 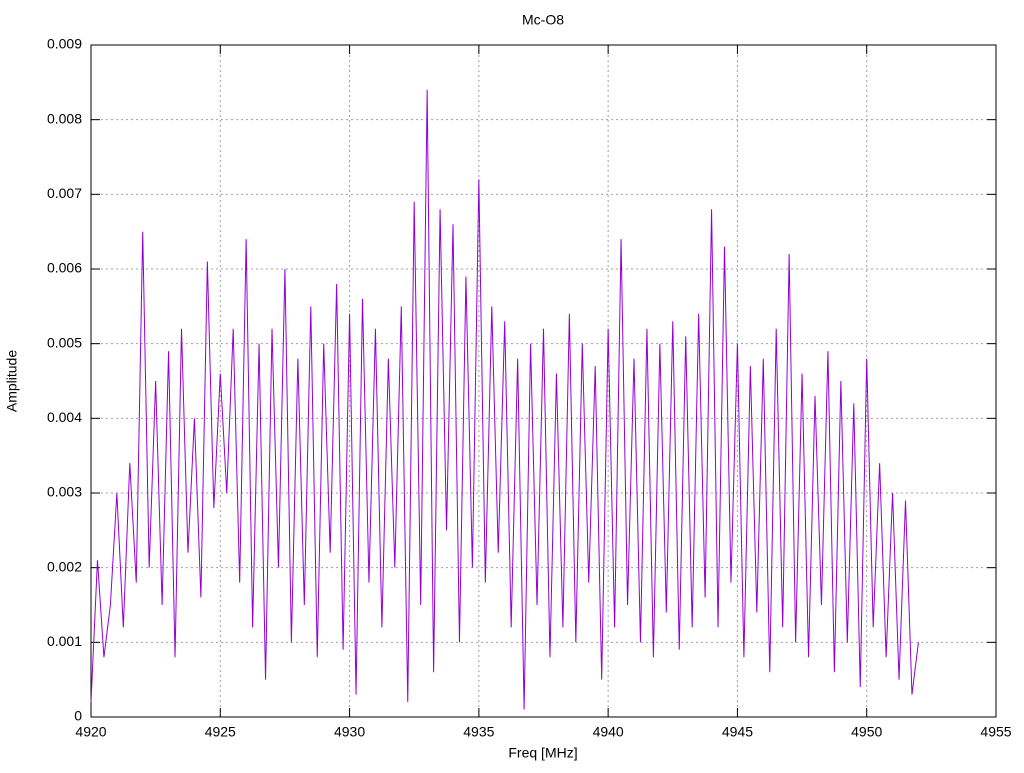 What do you see at coordinates (64, 641) in the screenshot?
I see `y-tick-label: 0.001` at bounding box center [64, 641].